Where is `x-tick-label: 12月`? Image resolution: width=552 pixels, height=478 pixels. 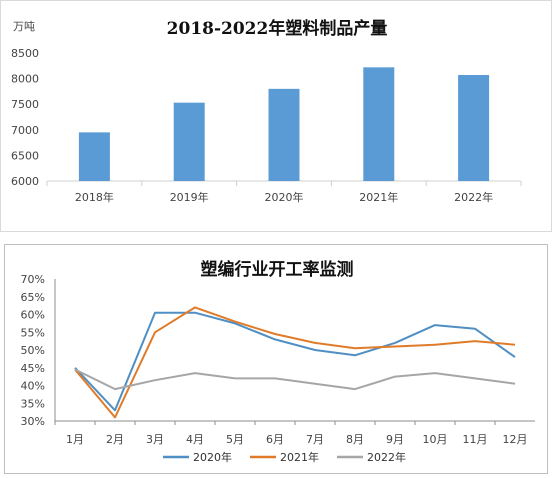 x-tick-label: 12月 is located at coordinates (515, 439).